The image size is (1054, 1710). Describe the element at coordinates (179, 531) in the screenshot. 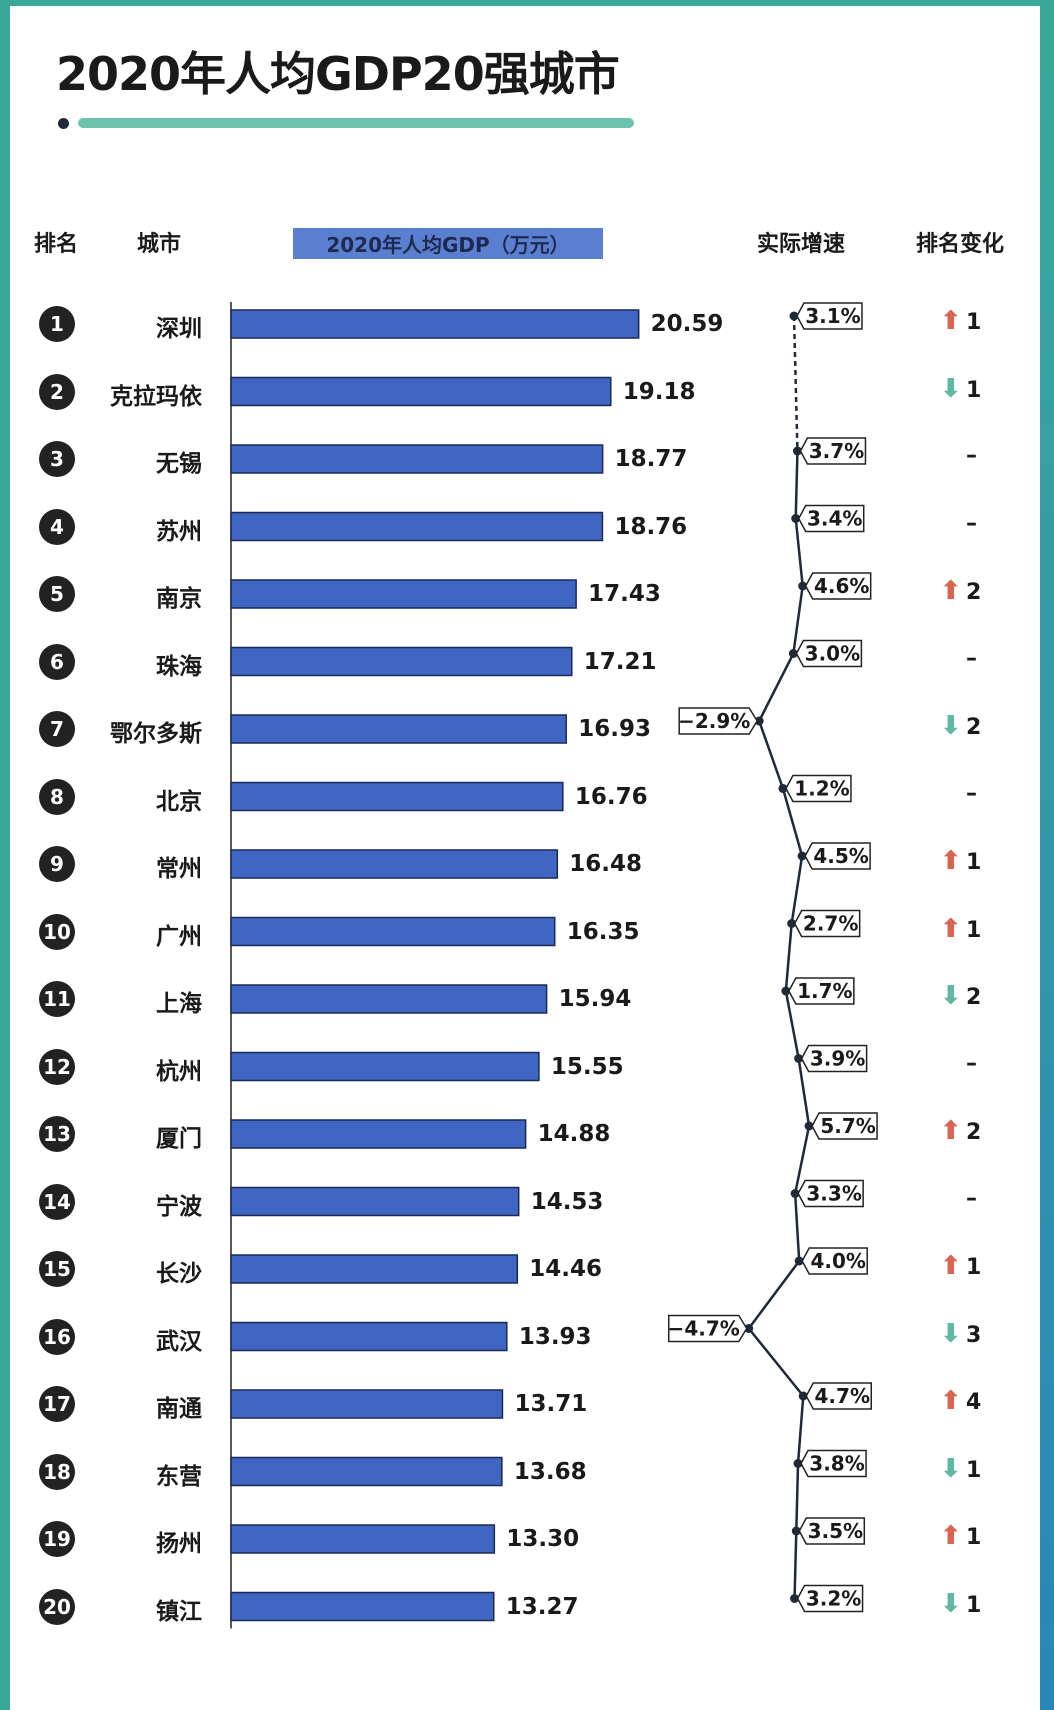

I see `city-label: 苏州` at that location.